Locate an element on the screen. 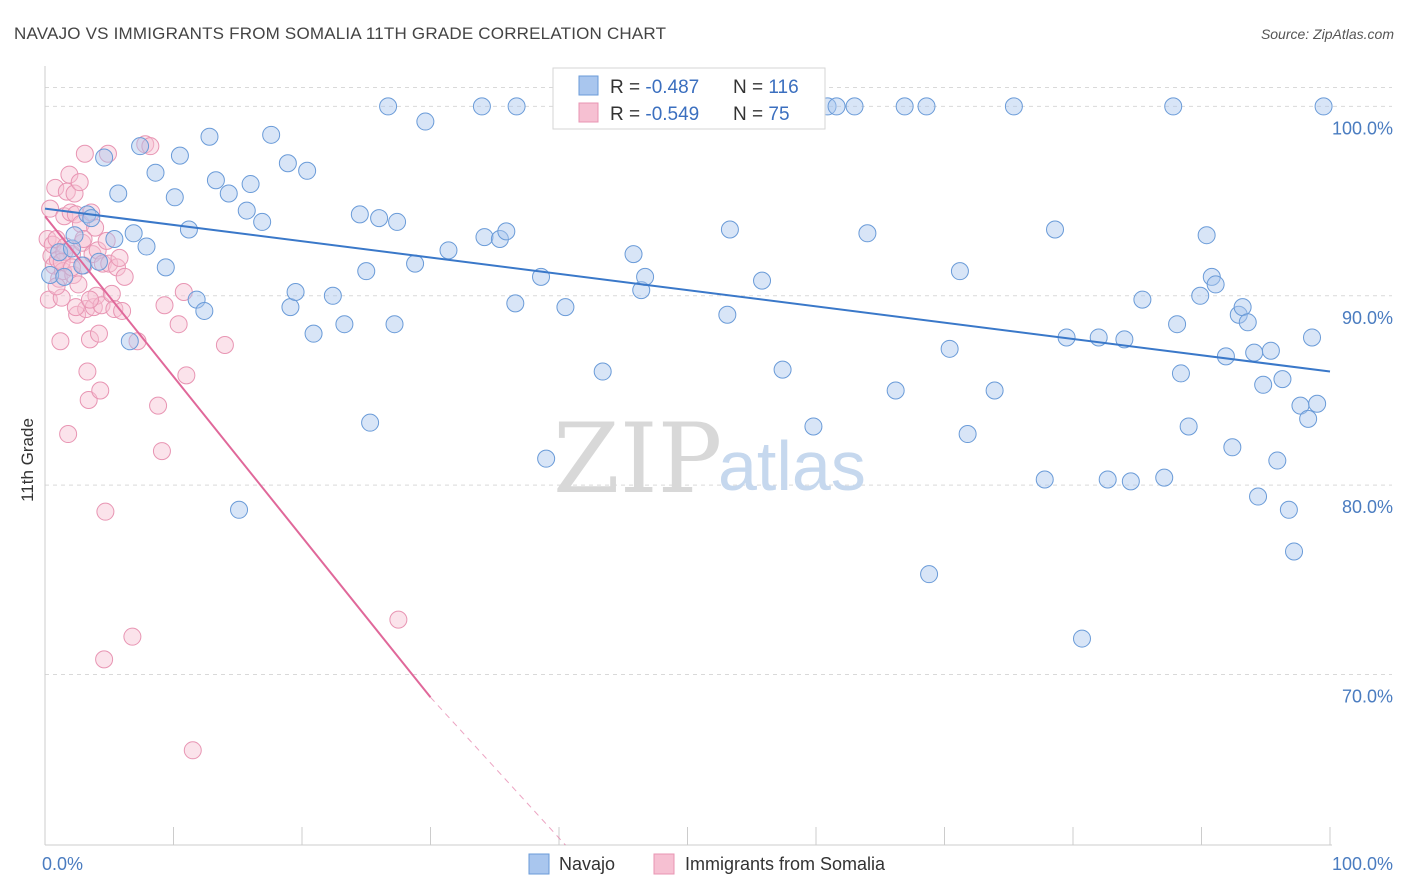 The width and height of the screenshot is (1406, 892). svg-text: N = 116 is located at coordinates (766, 87).